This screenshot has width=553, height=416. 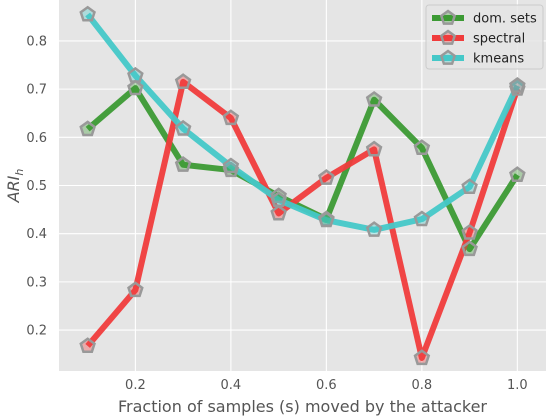 I want to click on y-tick-label: 0.8, so click(x=36, y=41).